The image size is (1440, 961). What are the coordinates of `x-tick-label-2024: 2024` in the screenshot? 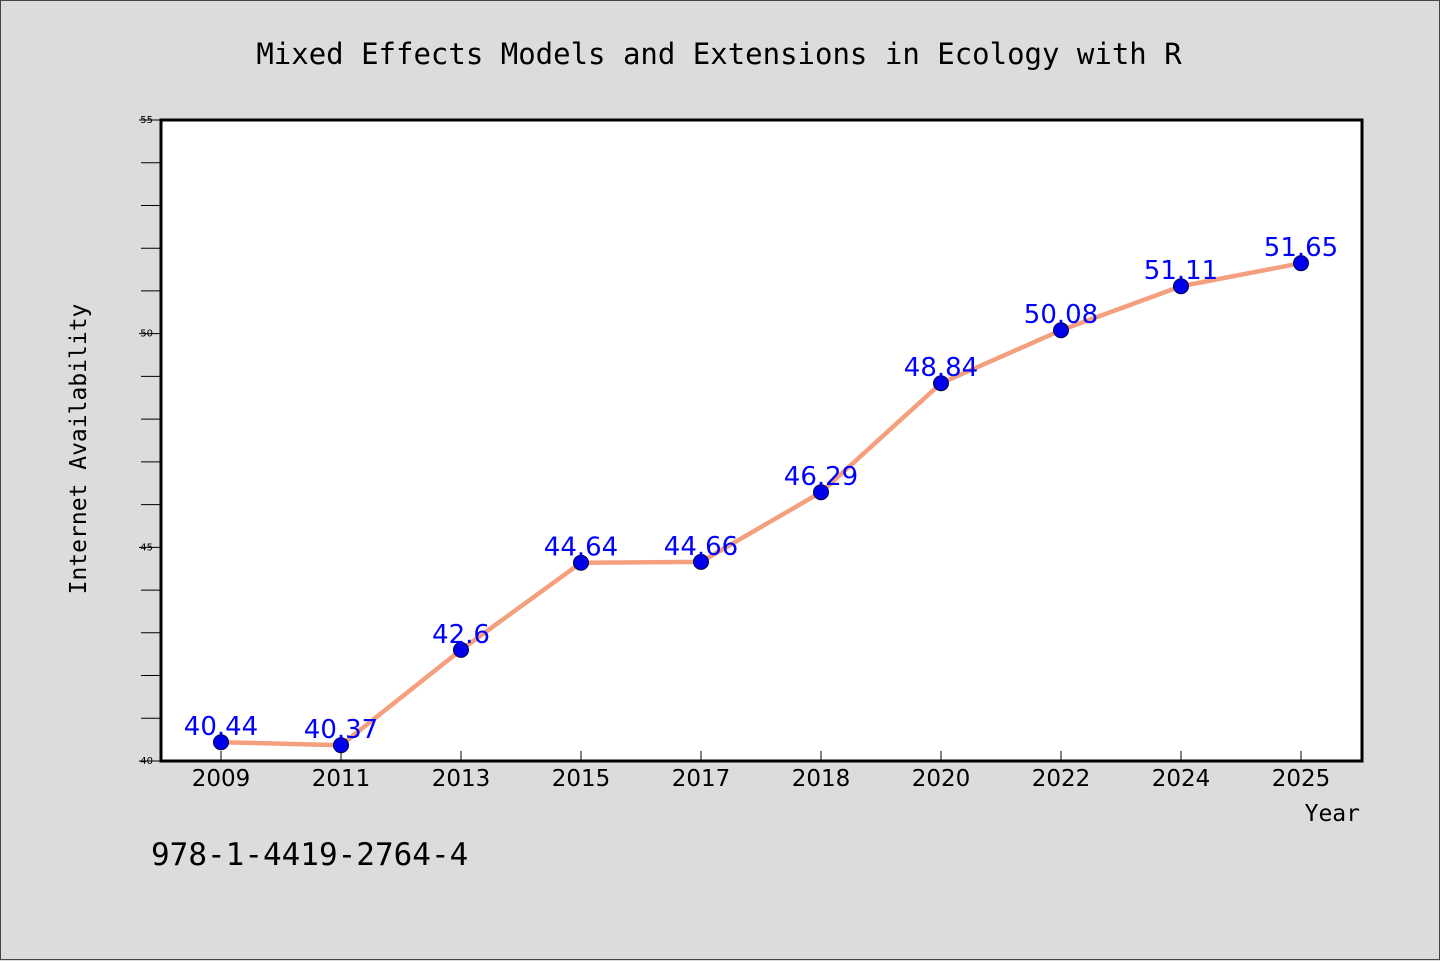 It's located at (1181, 779).